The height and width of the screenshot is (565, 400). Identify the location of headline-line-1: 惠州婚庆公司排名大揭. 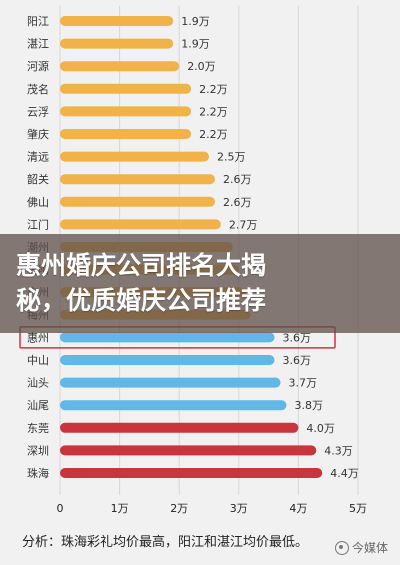
(141, 265).